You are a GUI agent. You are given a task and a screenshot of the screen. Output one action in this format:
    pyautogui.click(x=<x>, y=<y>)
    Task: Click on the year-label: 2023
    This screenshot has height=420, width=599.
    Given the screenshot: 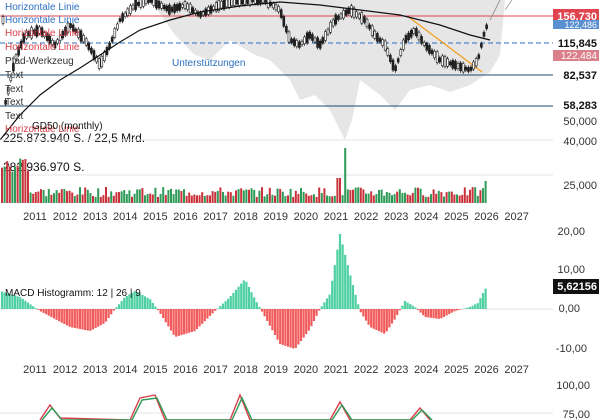 What is the action you would take?
    pyautogui.click(x=396, y=217)
    